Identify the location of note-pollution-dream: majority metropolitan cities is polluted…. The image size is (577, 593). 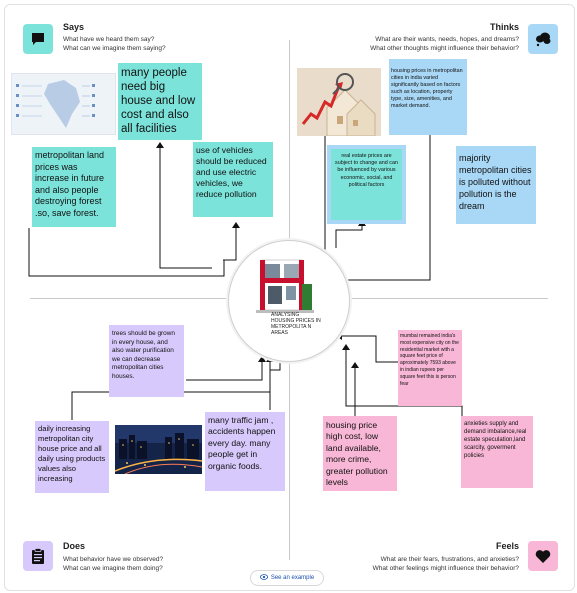
(496, 185).